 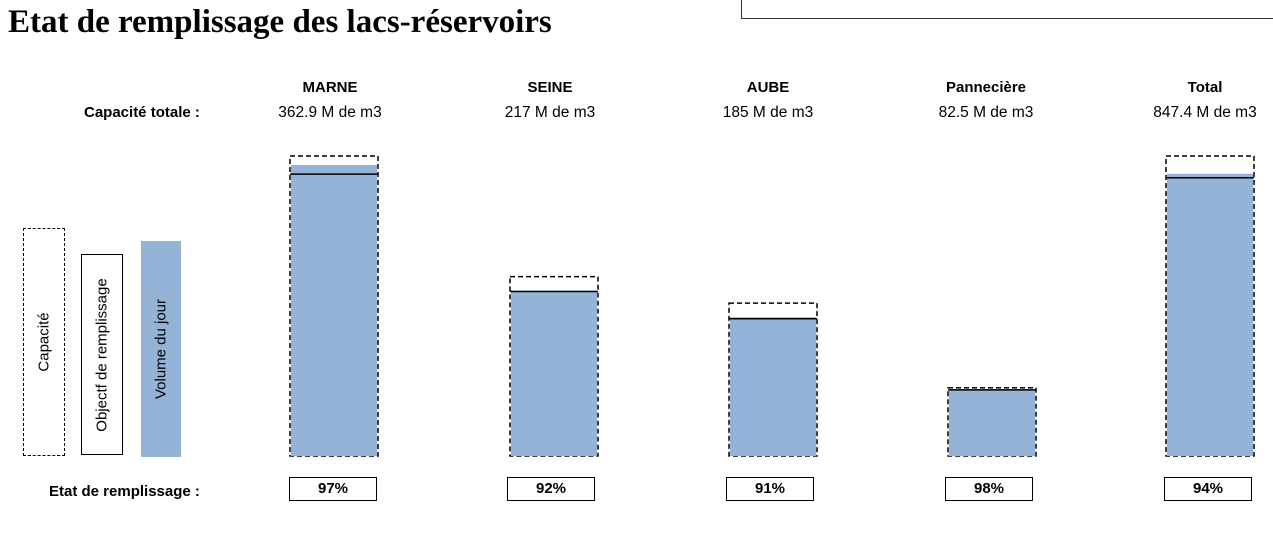 I want to click on corner-frame, so click(x=1007, y=9).